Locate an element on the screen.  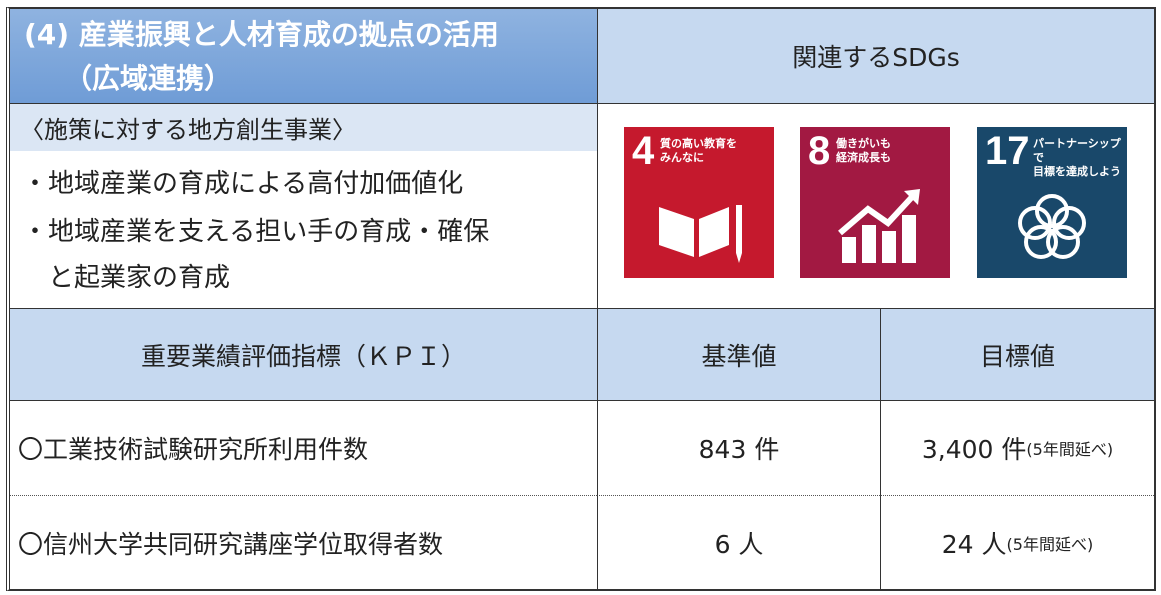
column-header: 重要業績評価指標（ＫＰＩ） is located at coordinates (303, 354).